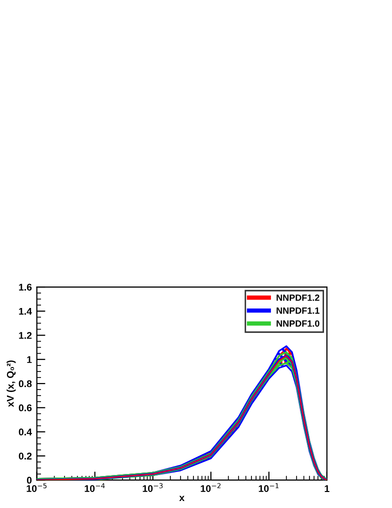  Describe the element at coordinates (298, 323) in the screenshot. I see `legend-label: NNPDF1.0` at that location.